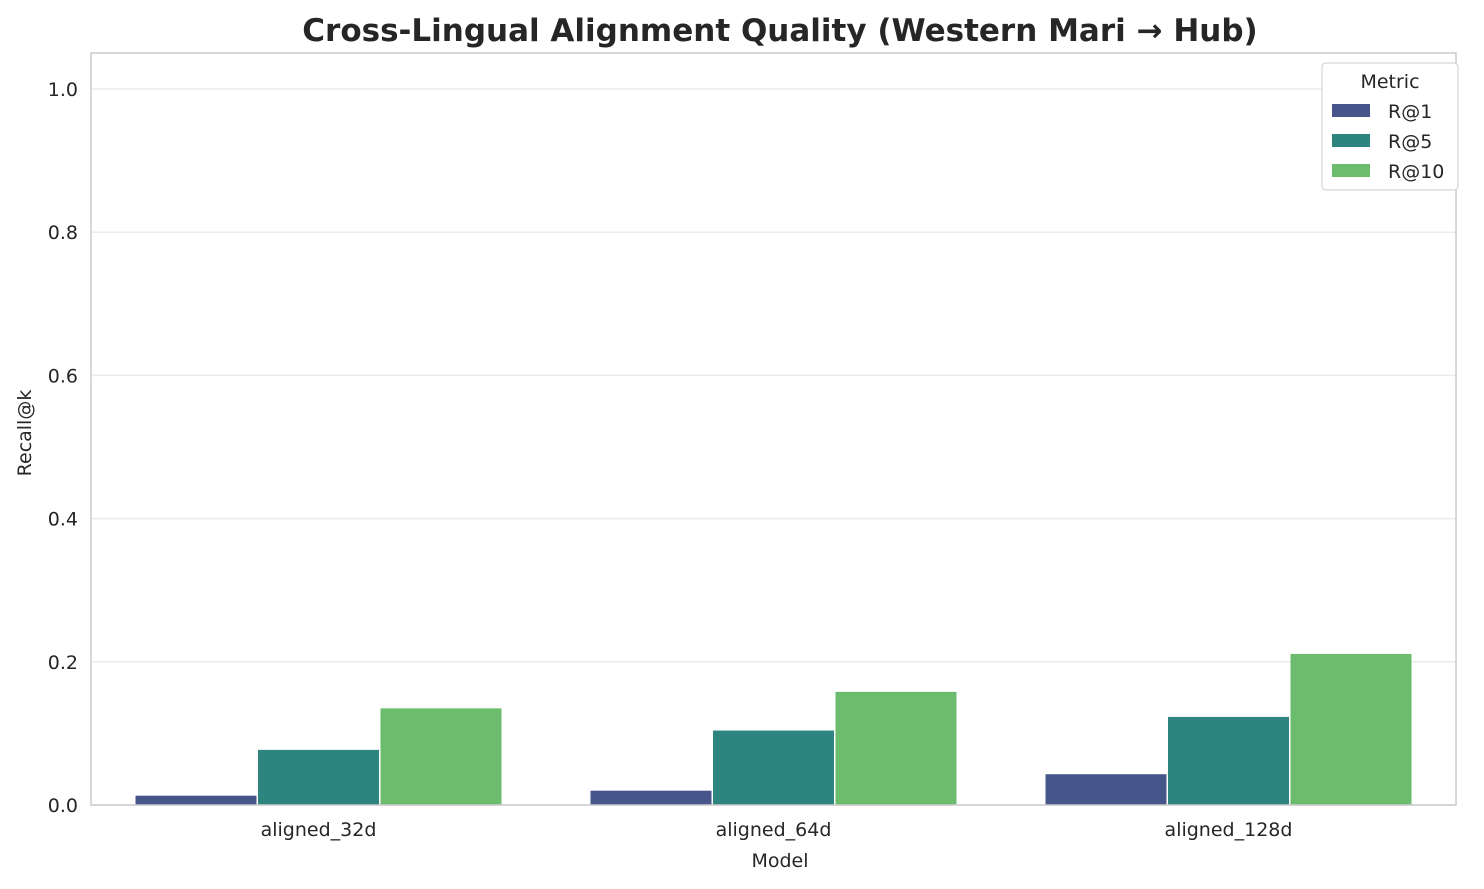  Describe the element at coordinates (1106, 789) in the screenshot. I see `bar-R@1-aligned_128d` at that location.